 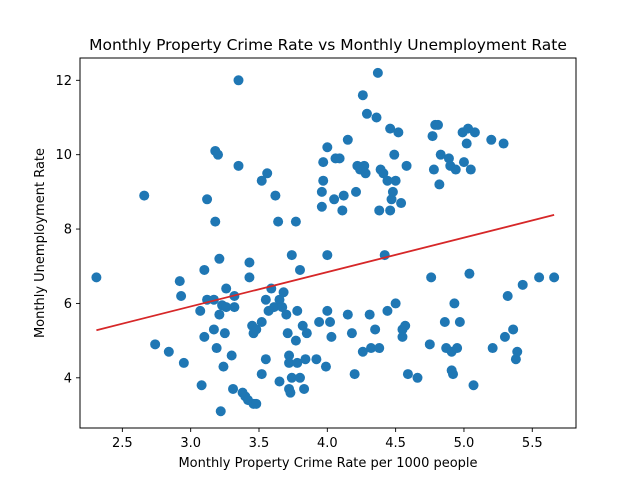 I want to click on y-tick-label: 10, so click(x=63, y=155).